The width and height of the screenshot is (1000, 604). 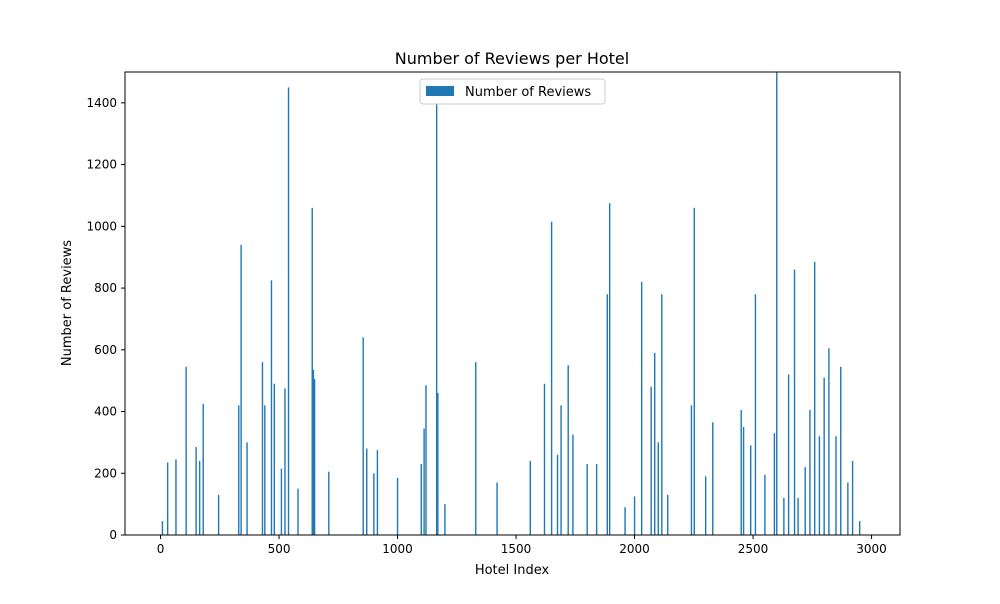 I want to click on legend-swatch, so click(x=440, y=91).